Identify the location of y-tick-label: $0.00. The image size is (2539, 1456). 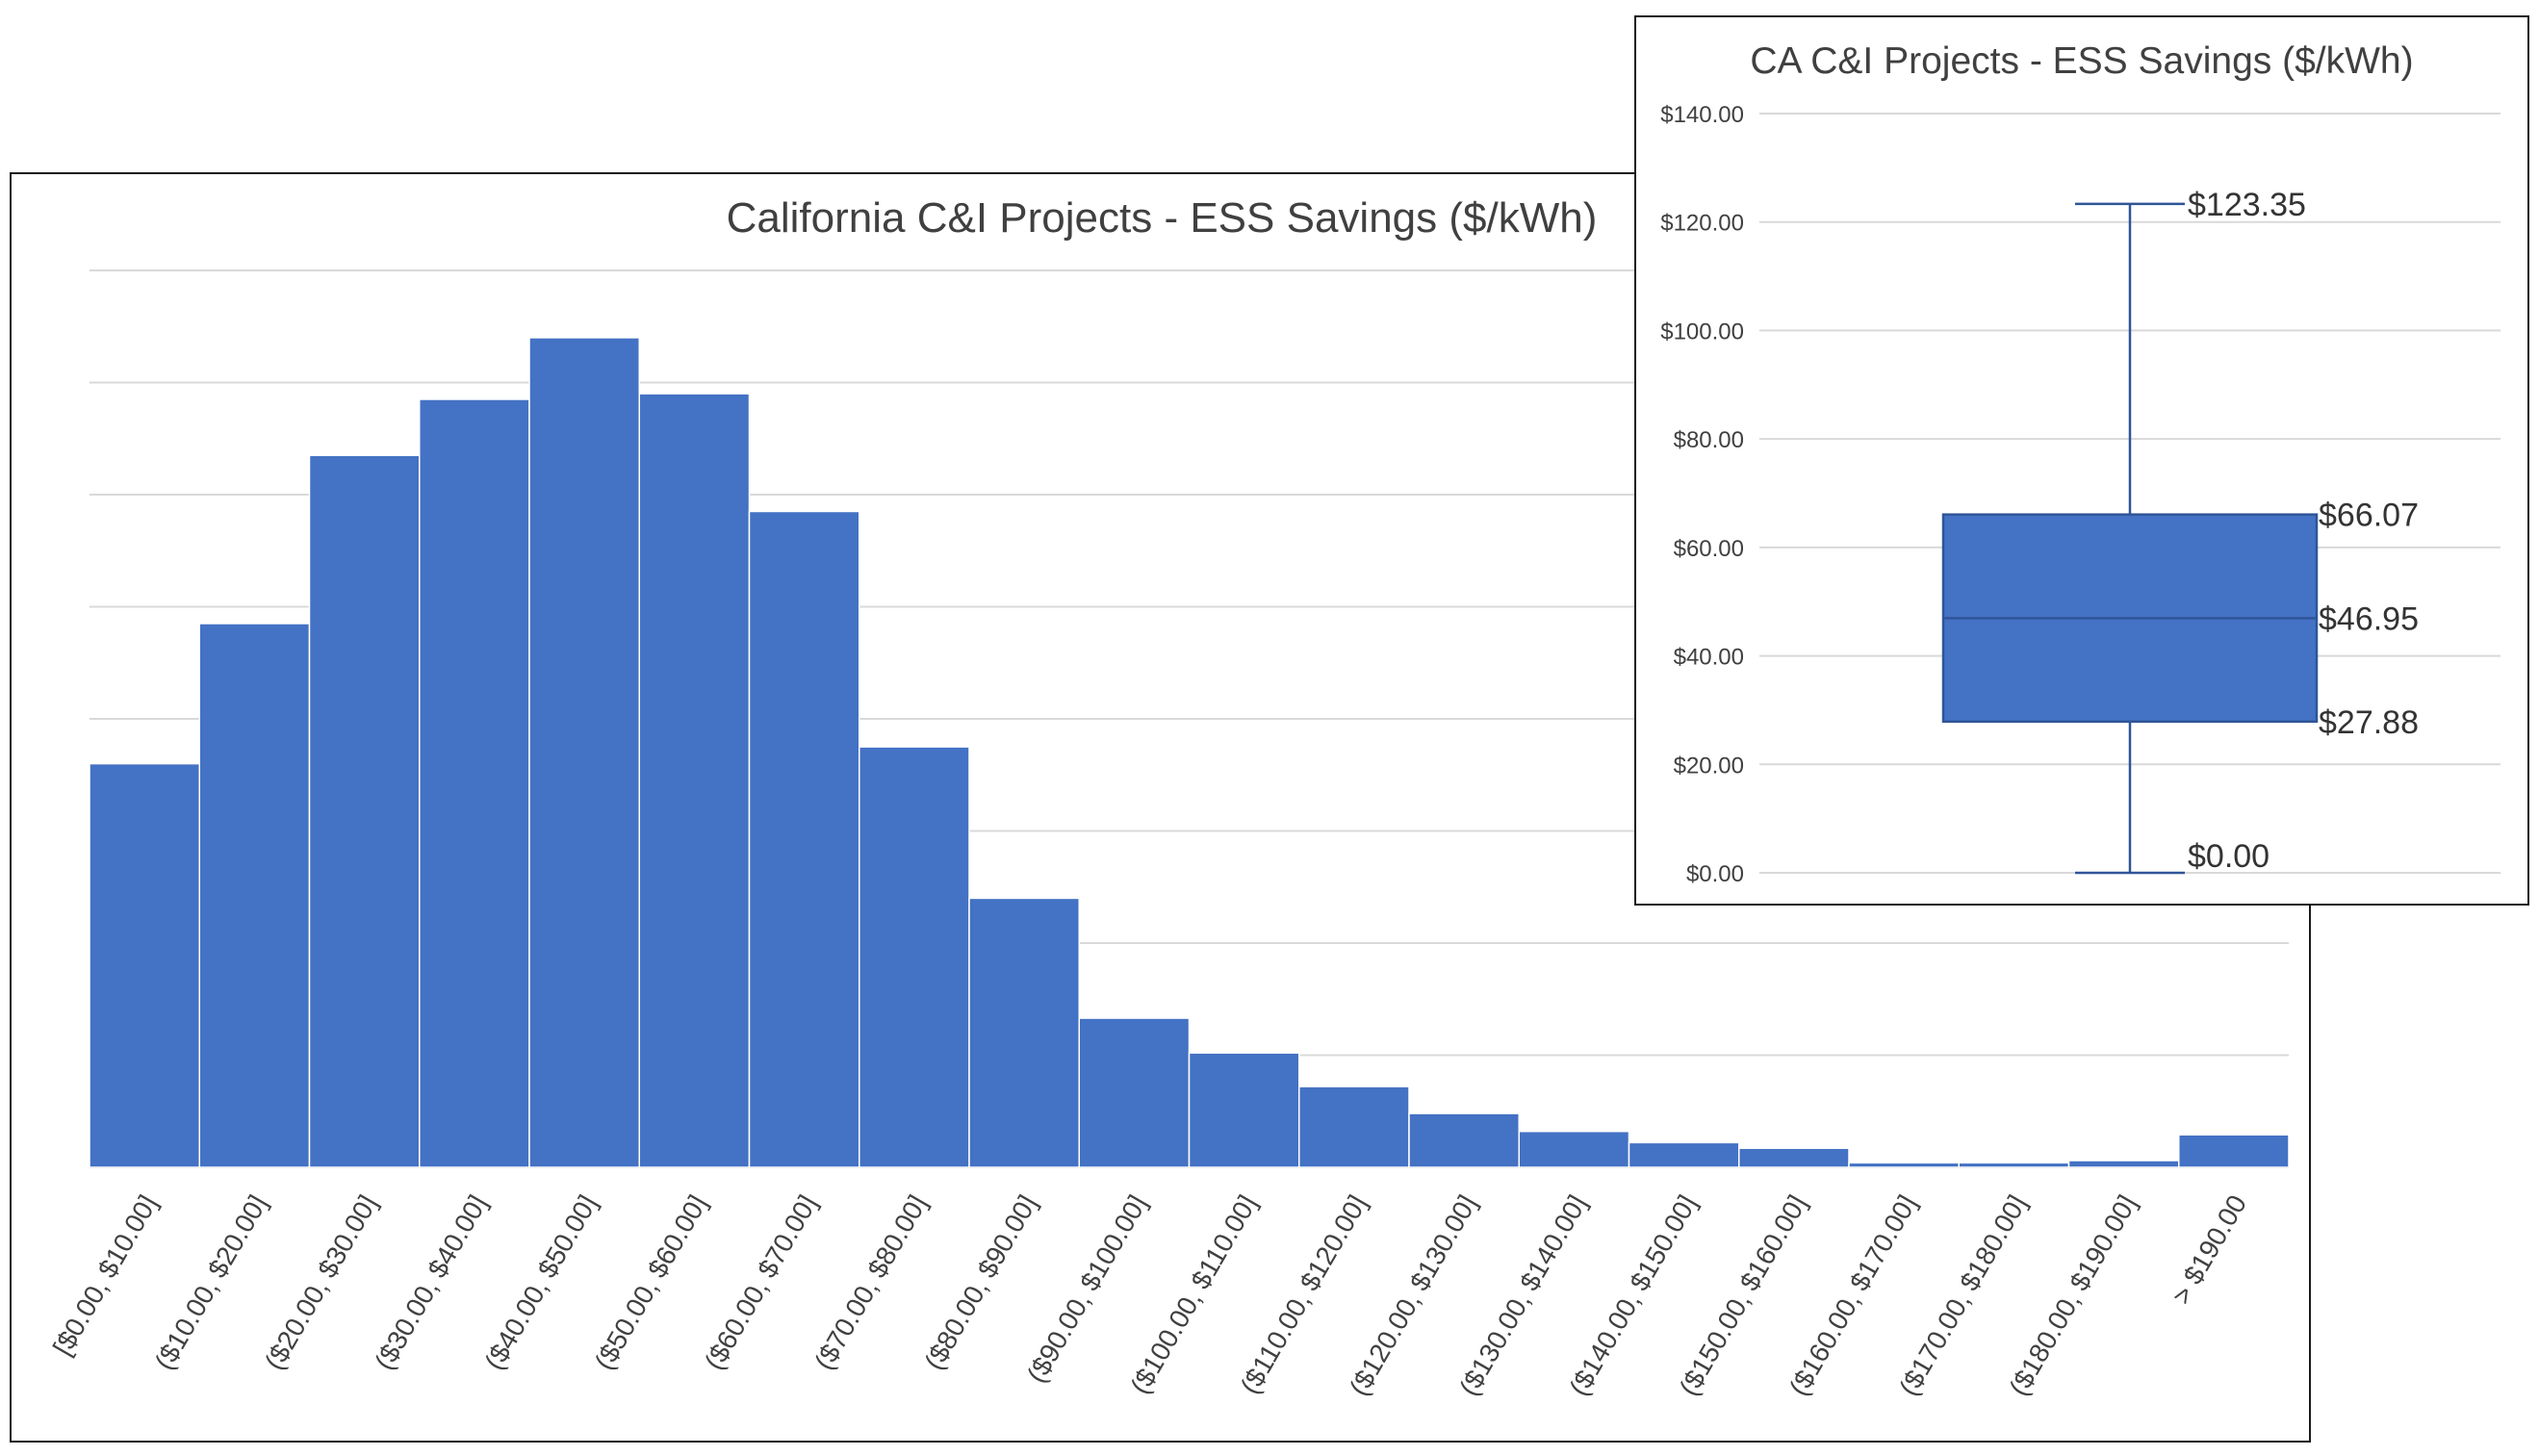
(1715, 874).